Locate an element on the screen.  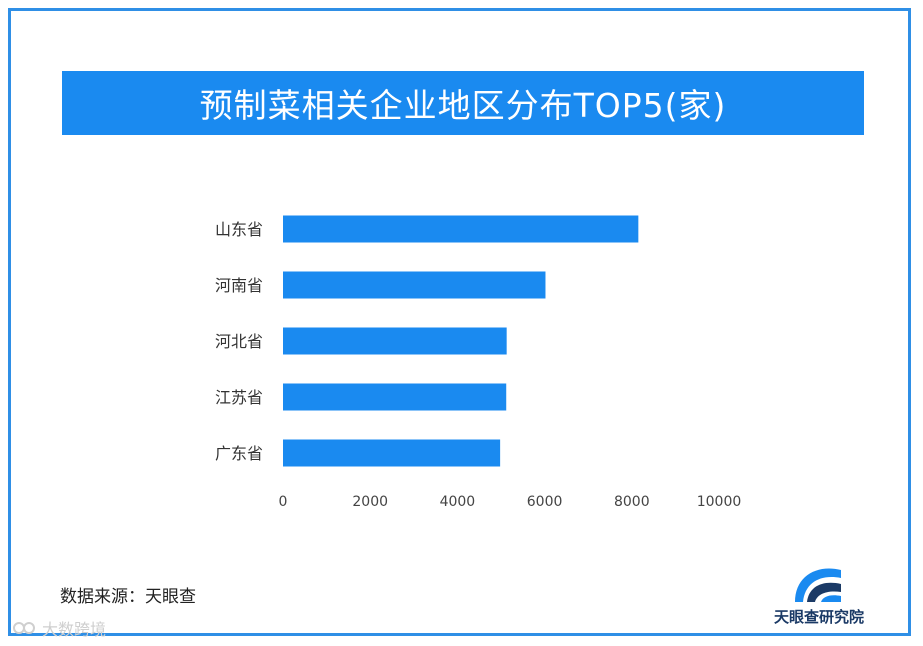
category-label: 山东省 is located at coordinates (239, 229).